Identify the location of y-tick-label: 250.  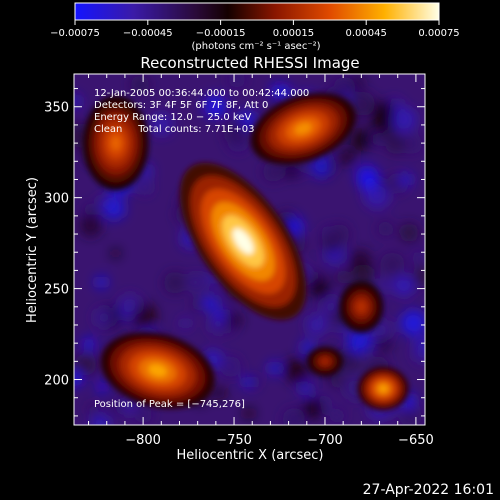
(56, 290).